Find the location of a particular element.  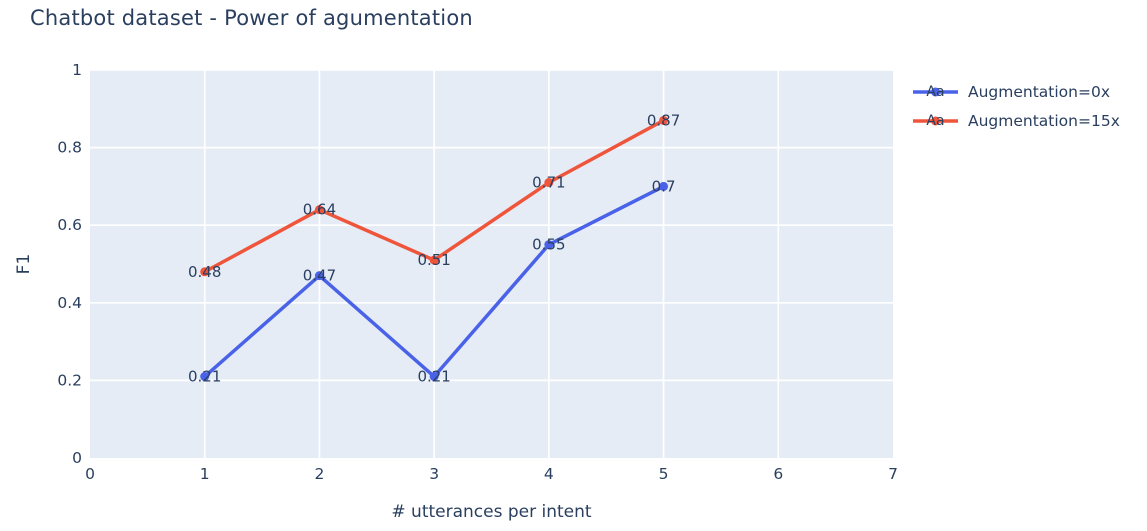

x-tick-label: 7 is located at coordinates (893, 474).